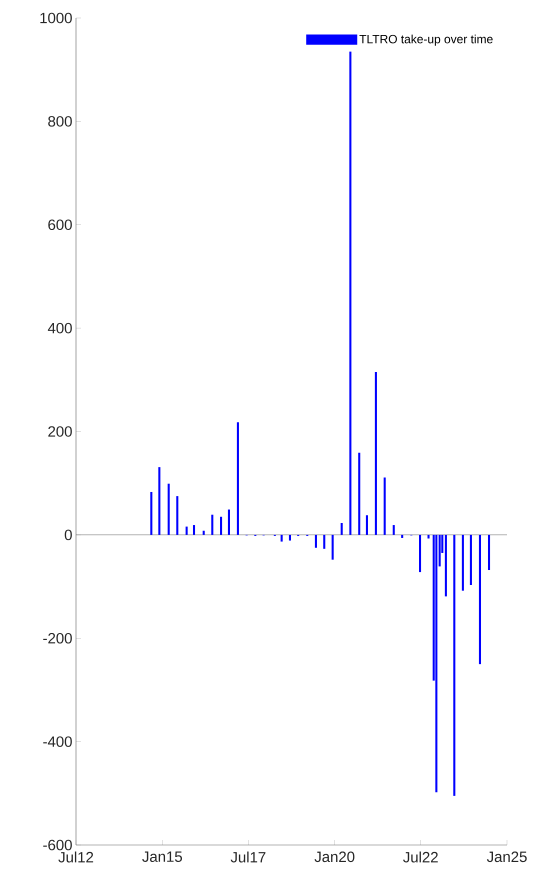 This screenshot has height=874, width=538. What do you see at coordinates (60, 328) in the screenshot?
I see `y-tick-label: 400` at bounding box center [60, 328].